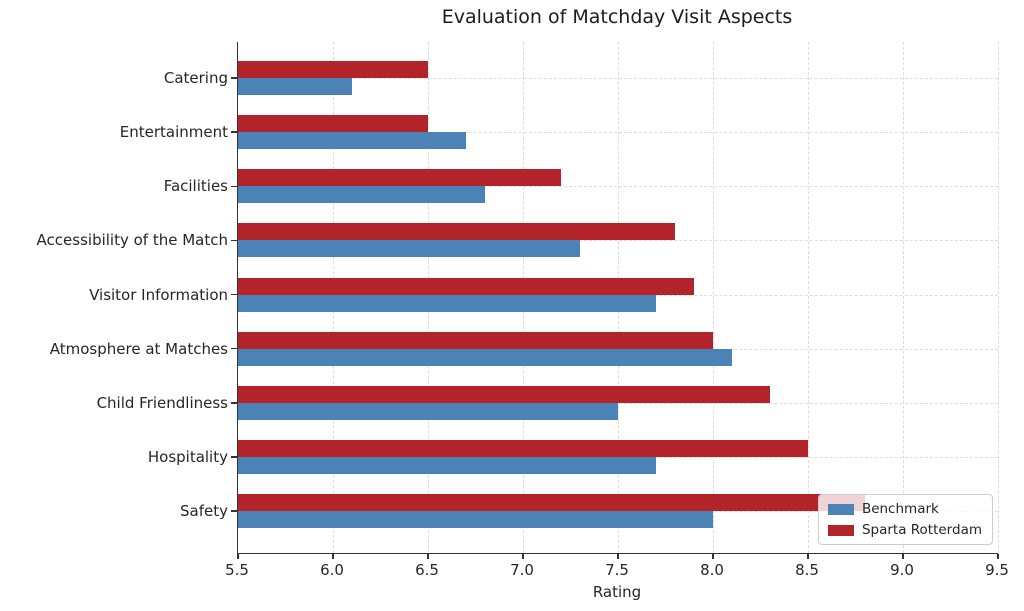  Describe the element at coordinates (617, 570) in the screenshot. I see `x-tick-label: 7.5` at that location.